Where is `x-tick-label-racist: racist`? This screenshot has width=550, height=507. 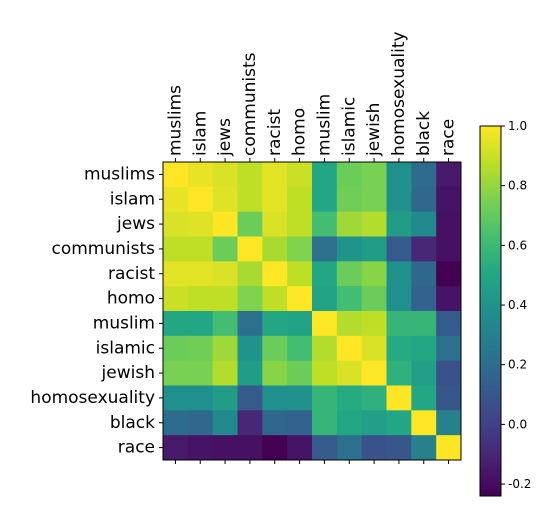 x-tick-label-racist: racist is located at coordinates (275, 132).